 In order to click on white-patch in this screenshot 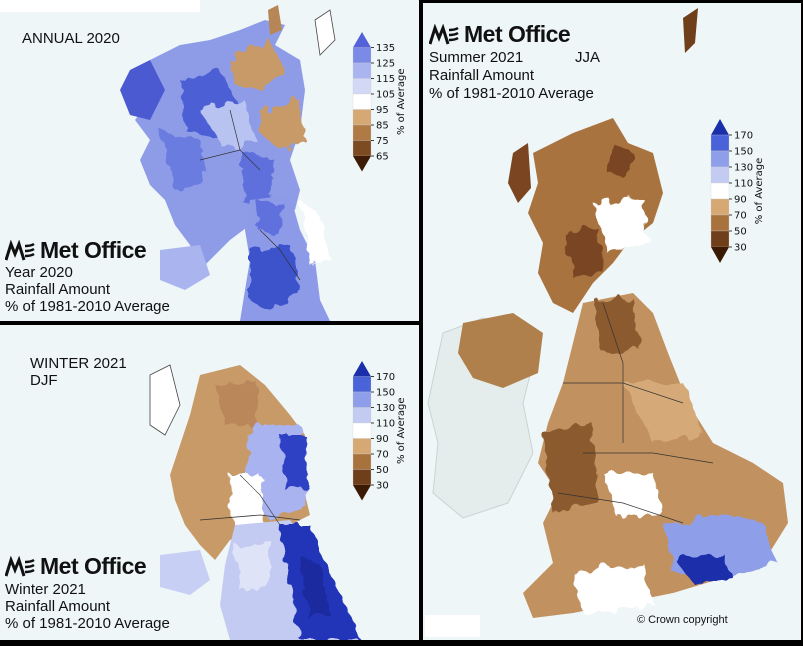, I will do `click(452, 626)`.